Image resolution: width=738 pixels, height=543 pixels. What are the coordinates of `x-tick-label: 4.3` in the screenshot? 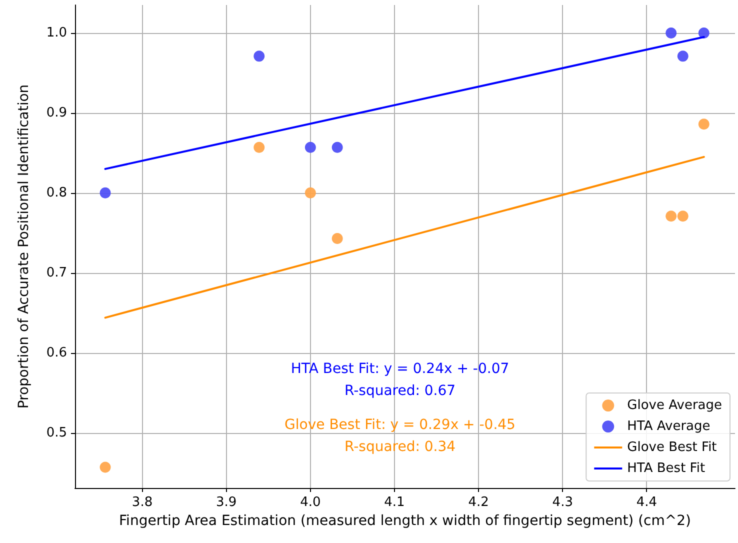 It's located at (562, 502).